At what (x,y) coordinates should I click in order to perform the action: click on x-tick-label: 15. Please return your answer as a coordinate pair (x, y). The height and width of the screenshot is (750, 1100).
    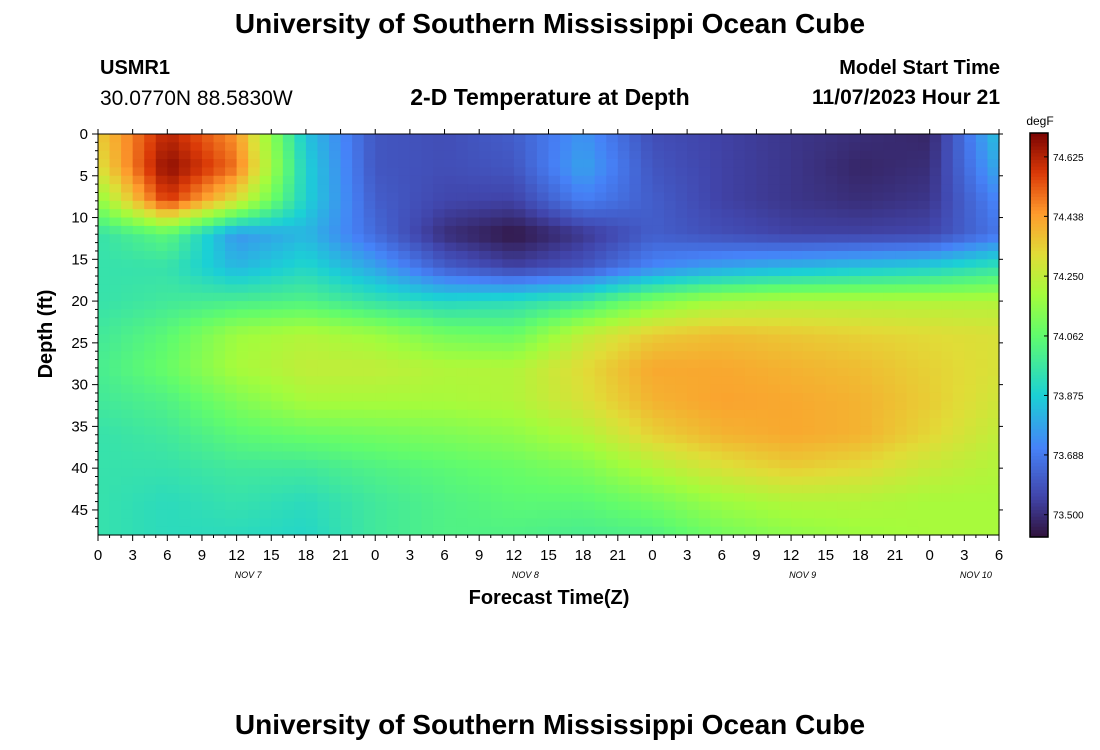
    Looking at the image, I should click on (825, 555).